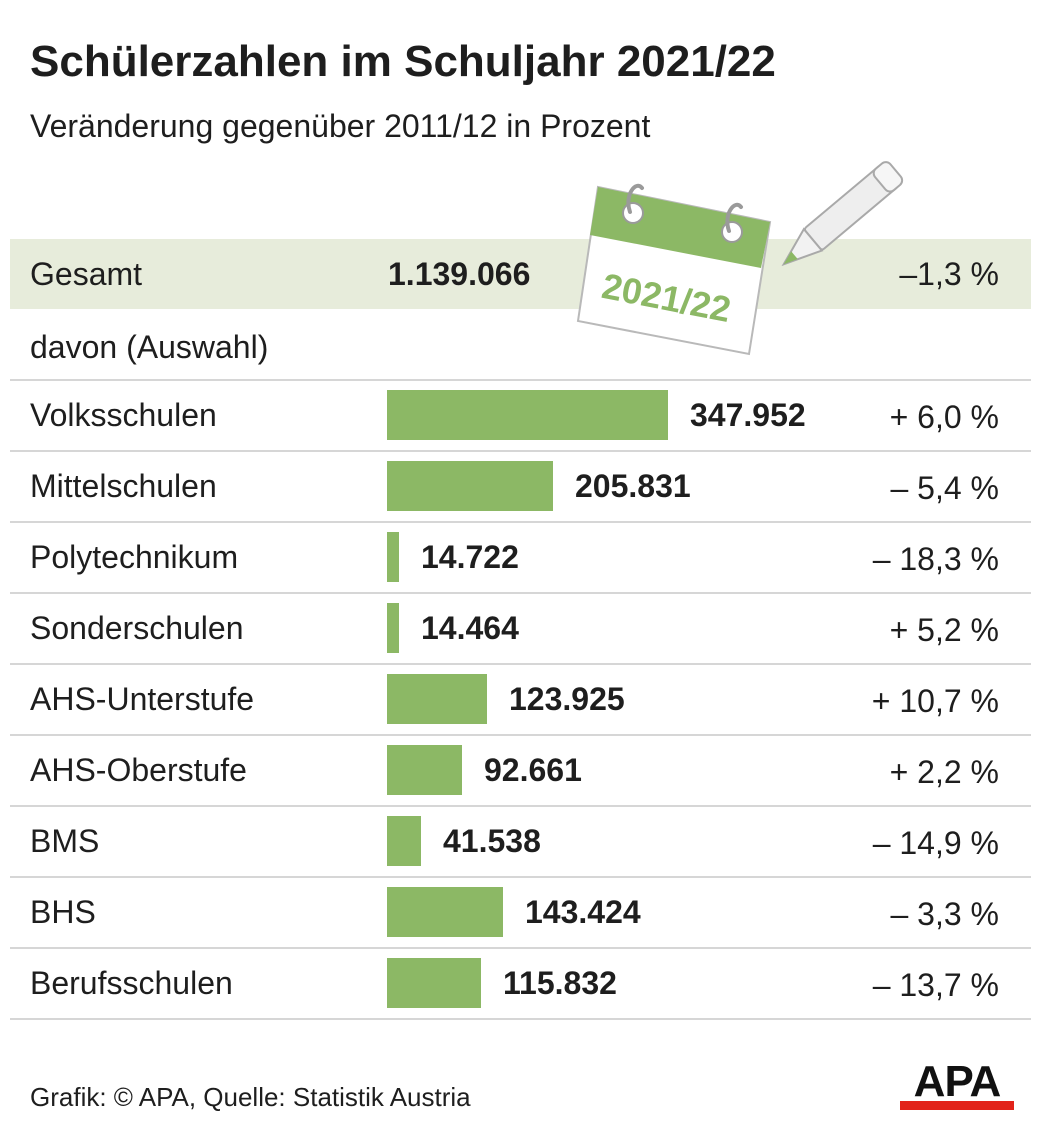 The height and width of the screenshot is (1134, 1041). Describe the element at coordinates (86, 274) in the screenshot. I see `total-label: Gesamt` at that location.